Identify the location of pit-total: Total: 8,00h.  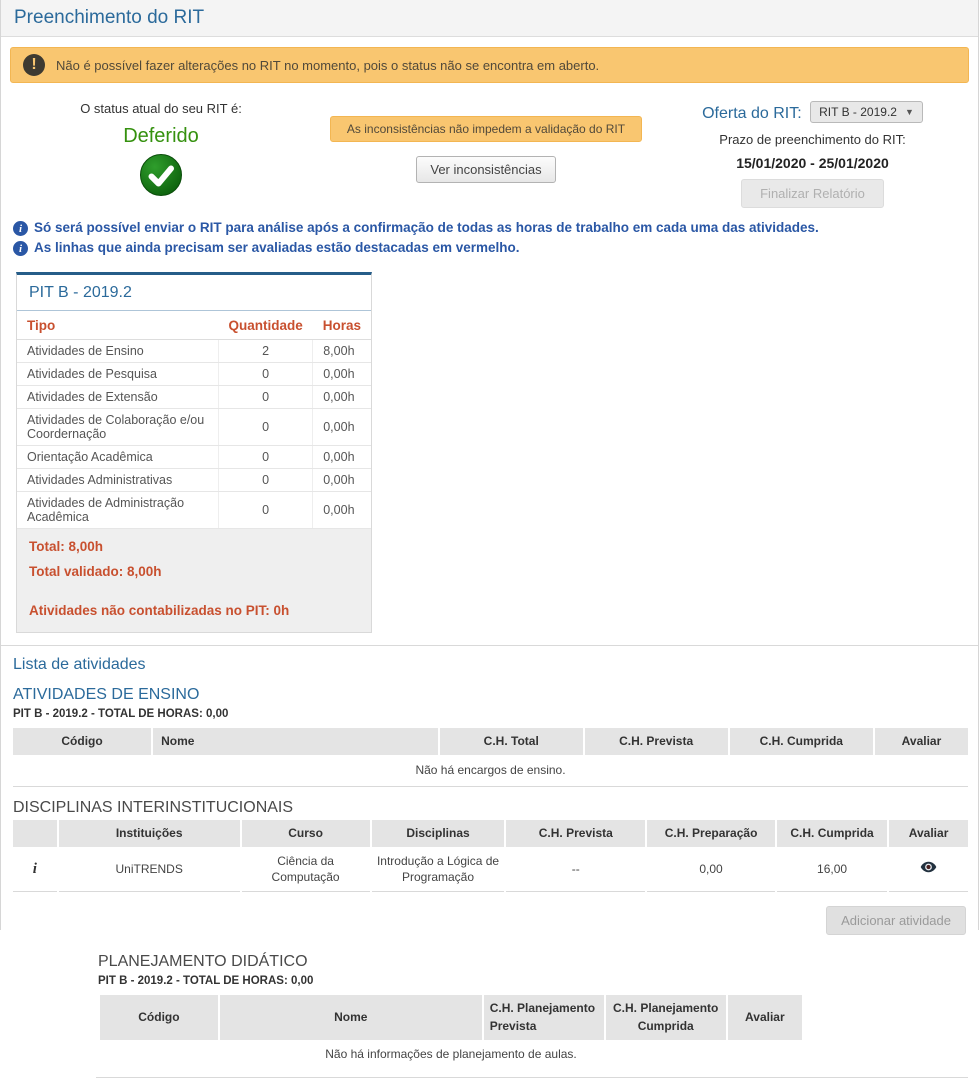
(66, 546).